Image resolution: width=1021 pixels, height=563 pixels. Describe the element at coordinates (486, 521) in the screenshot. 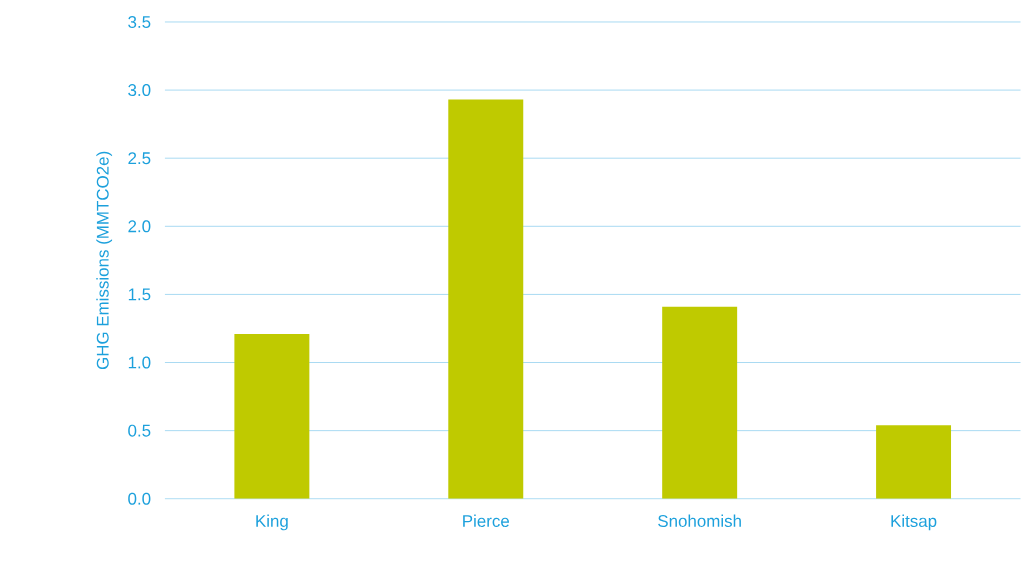

I see `x-tick-label: Pierce` at that location.